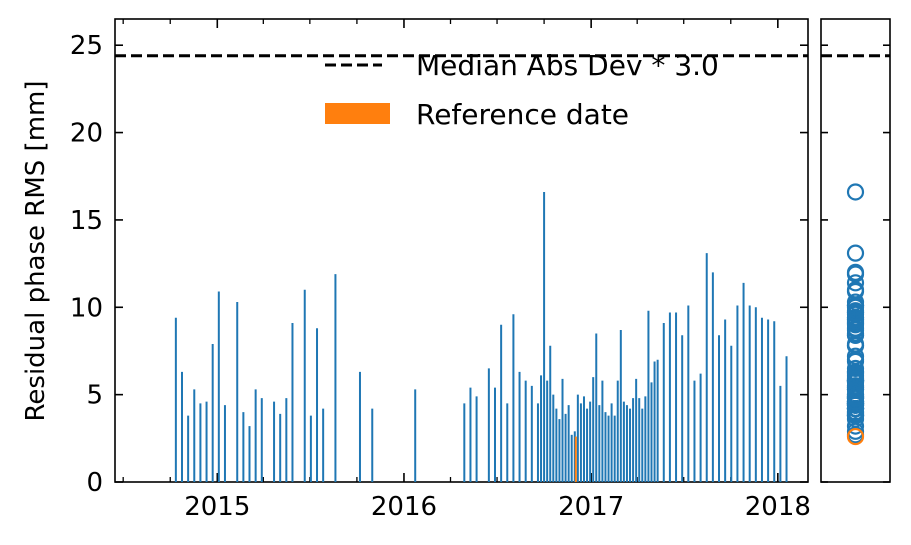 The height and width of the screenshot is (545, 911). What do you see at coordinates (591, 507) in the screenshot?
I see `x-tick-label: 2017` at bounding box center [591, 507].